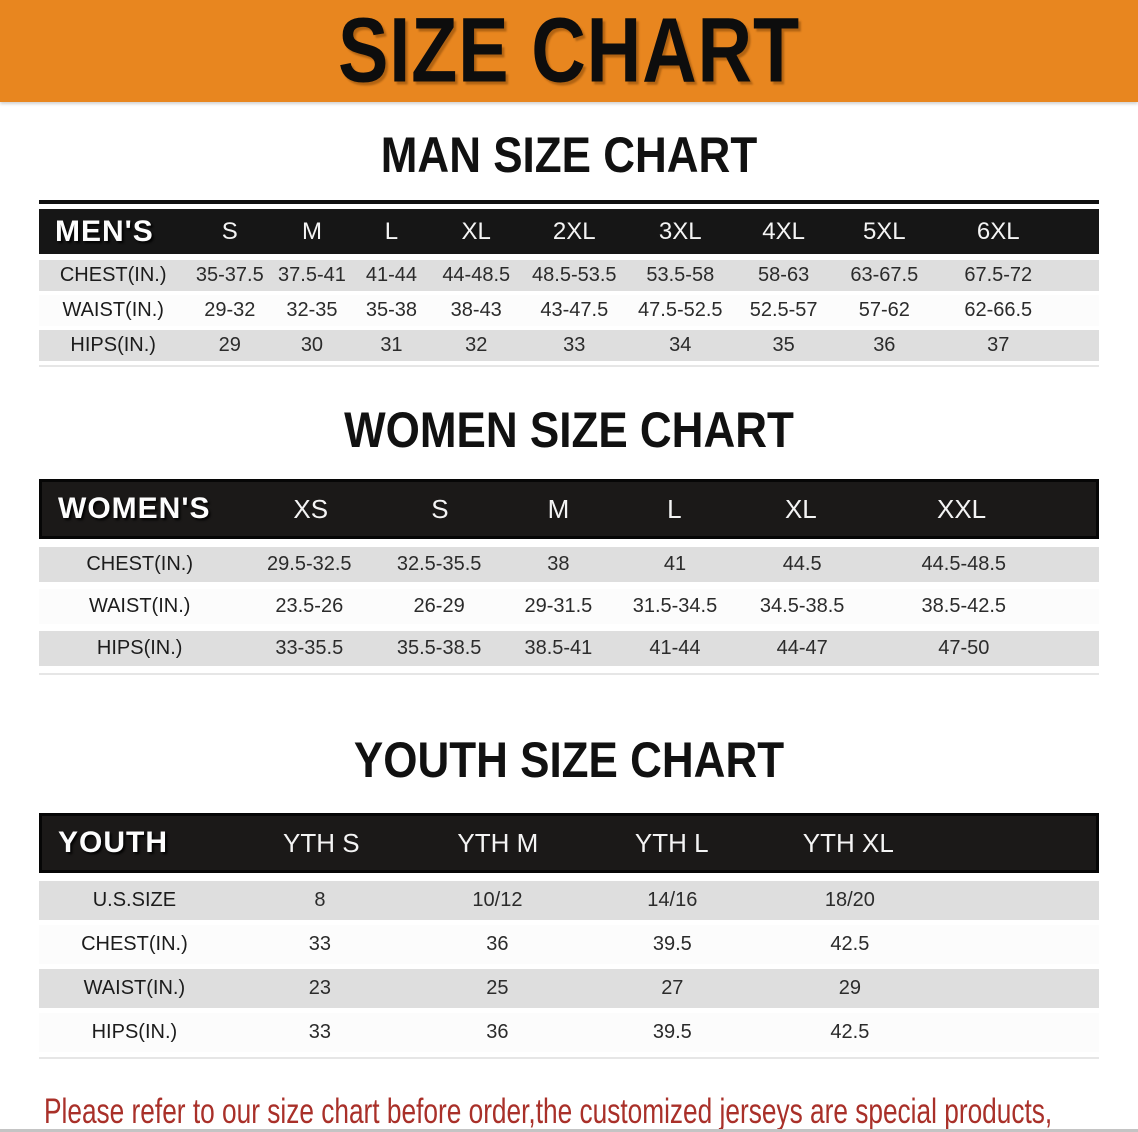  What do you see at coordinates (569, 1032) in the screenshot?
I see `youth-measure-row: HIPS(IN.) 33 36 39.5 42.5` at bounding box center [569, 1032].